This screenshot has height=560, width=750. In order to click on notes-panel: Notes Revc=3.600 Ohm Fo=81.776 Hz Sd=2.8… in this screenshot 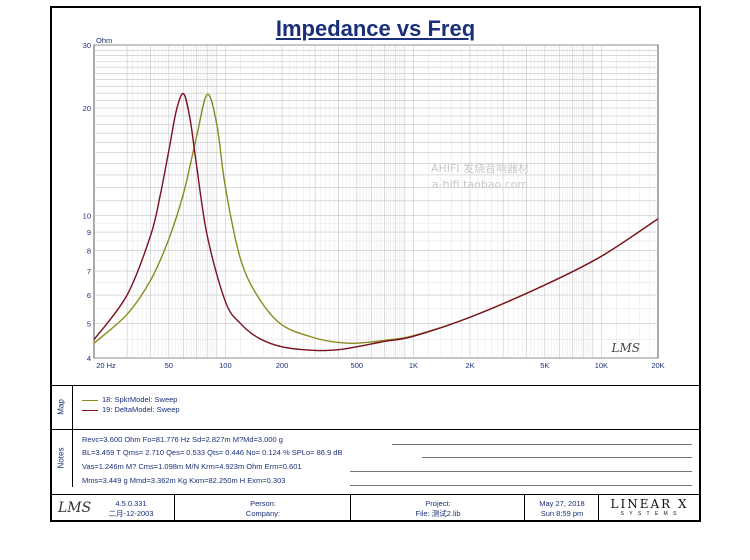, I will do `click(375, 457)`.